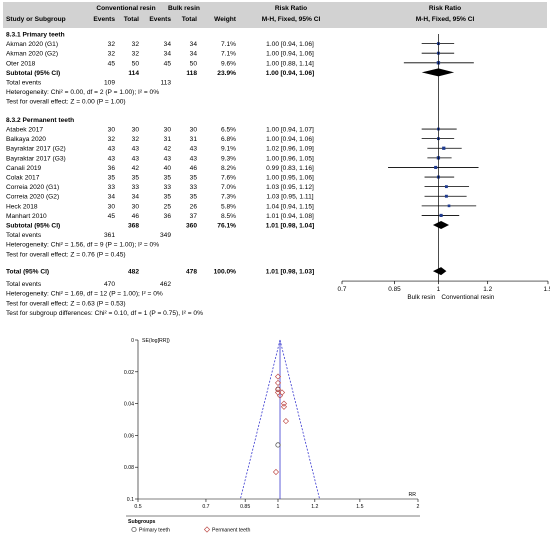  What do you see at coordinates (290, 158) in the screenshot?
I see `study-risk-ratio: 1.00 [0.96, 1.05]` at bounding box center [290, 158].